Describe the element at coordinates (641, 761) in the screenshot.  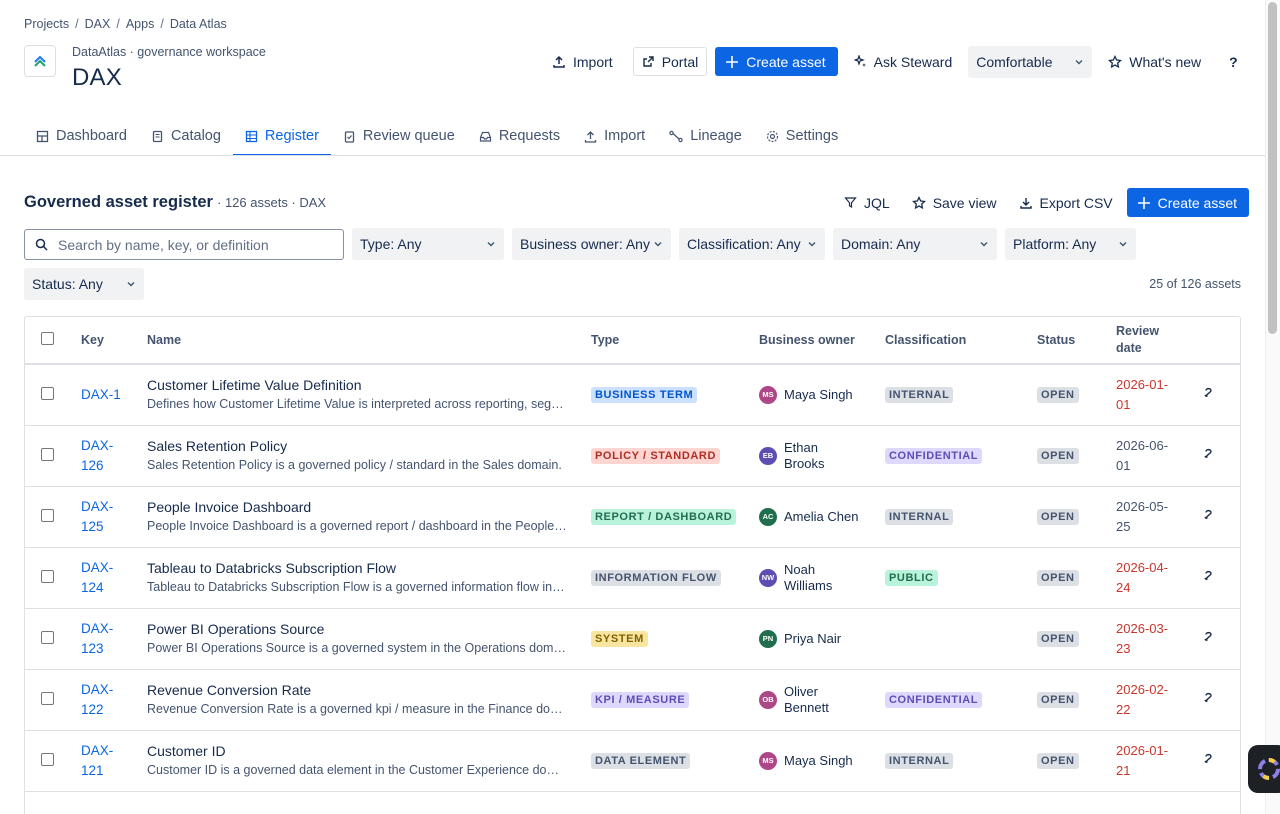
I see `type-lozenge: DATA ELEMENT` at that location.